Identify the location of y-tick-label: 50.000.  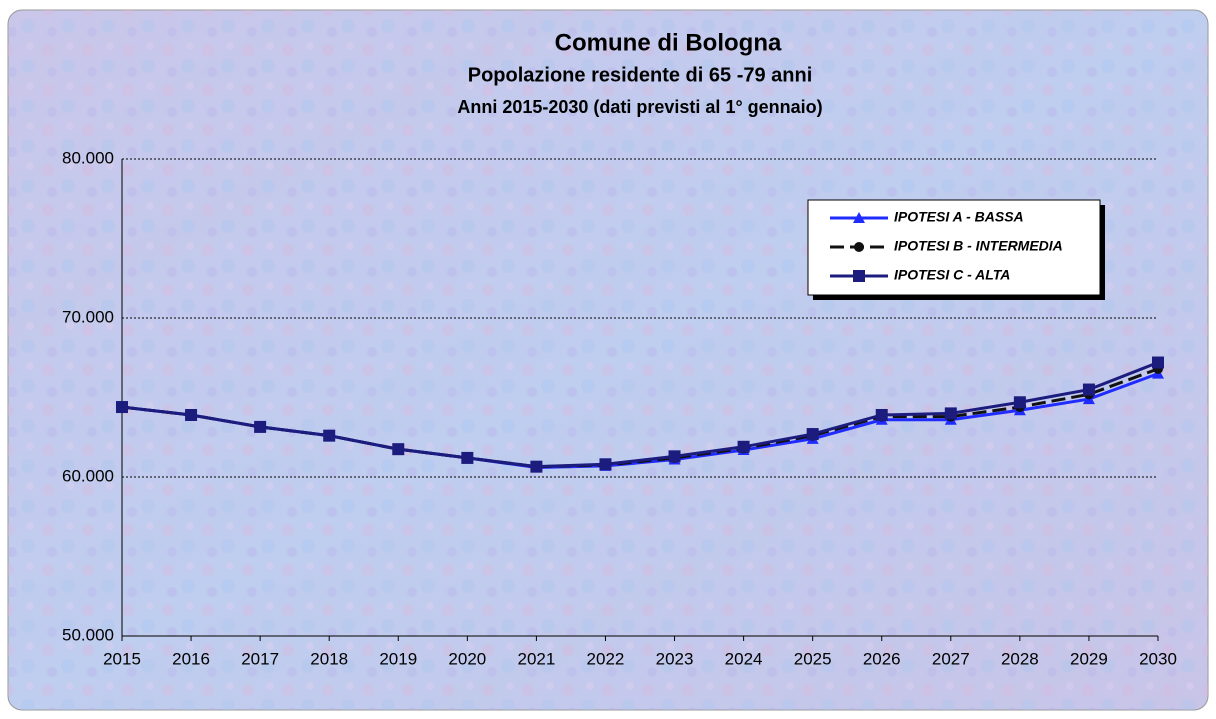
(88, 634).